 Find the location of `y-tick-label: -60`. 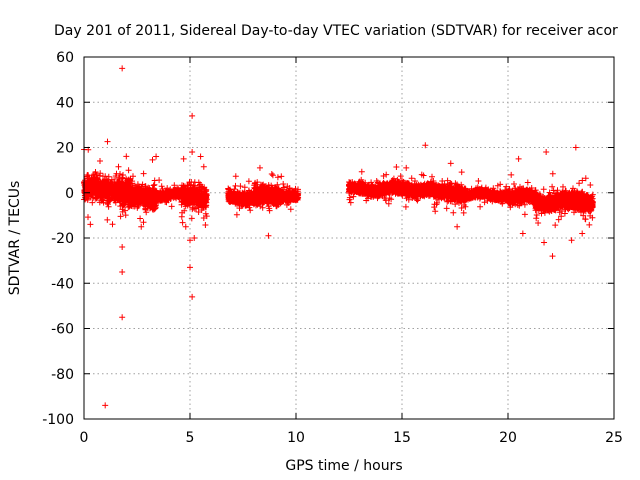

y-tick-label: -60 is located at coordinates (62, 330).